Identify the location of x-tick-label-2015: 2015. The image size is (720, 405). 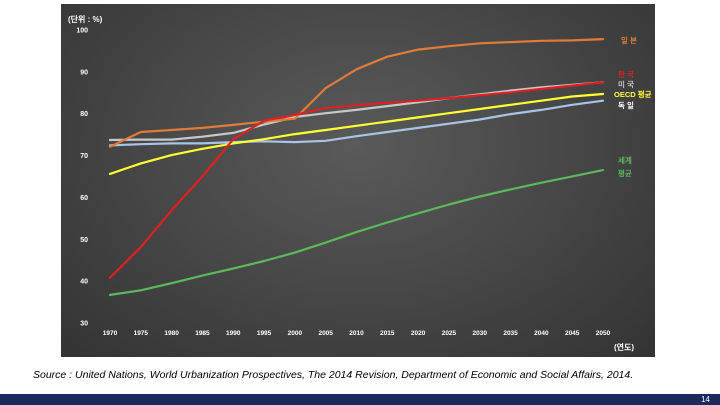
(387, 333).